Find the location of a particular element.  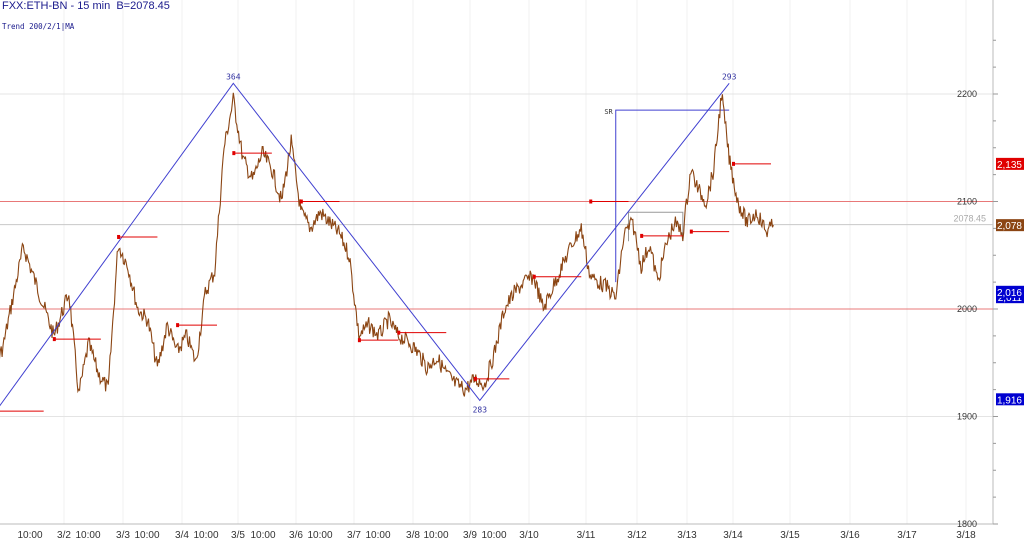

x-tick-label: 3/13 is located at coordinates (687, 535).